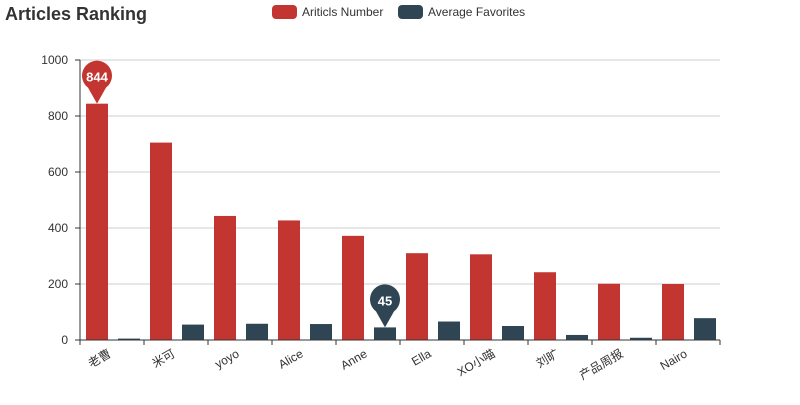  Describe the element at coordinates (400, 361) in the screenshot. I see `x-axis: 老曹 米可 yoyo Alice Anne Ella XO小喵 刘旷 产品周报 Nairo` at that location.